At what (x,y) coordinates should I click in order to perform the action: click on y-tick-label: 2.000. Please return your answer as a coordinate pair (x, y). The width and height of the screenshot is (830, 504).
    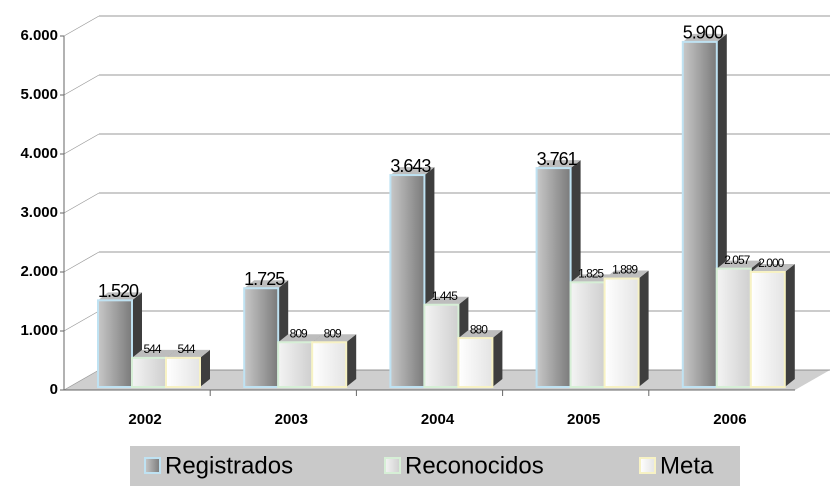
    Looking at the image, I should click on (39, 271).